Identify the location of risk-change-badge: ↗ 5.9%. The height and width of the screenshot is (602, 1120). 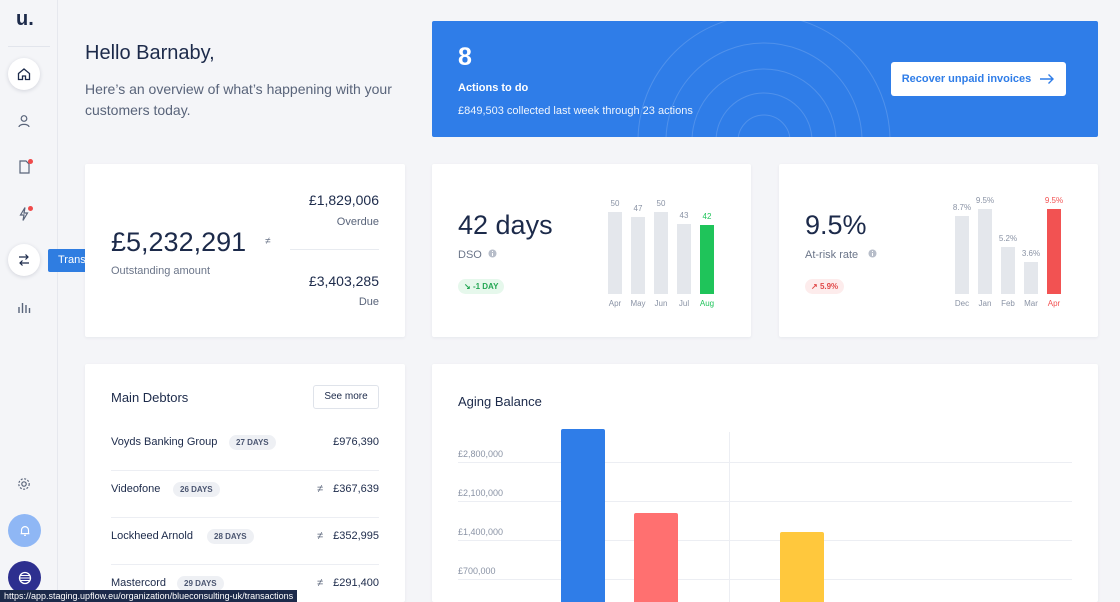
(825, 286).